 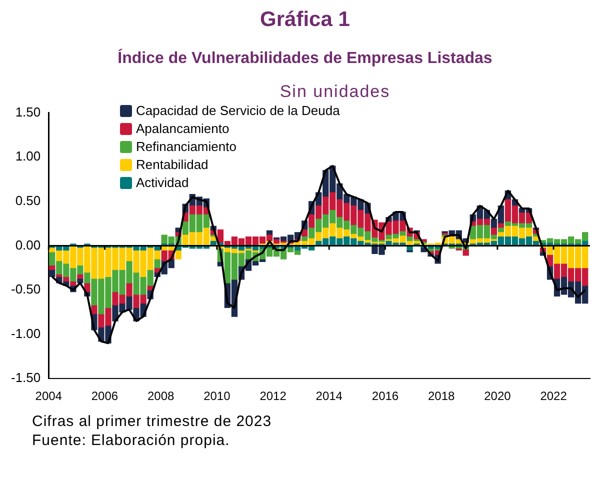 What do you see at coordinates (329, 396) in the screenshot?
I see `x-tick-label: 2014` at bounding box center [329, 396].